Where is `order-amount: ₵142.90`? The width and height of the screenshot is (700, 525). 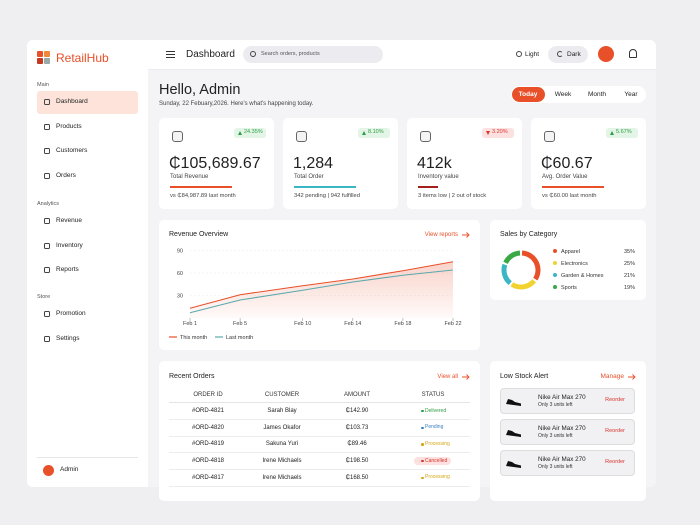
order-amount: ₵142.90 is located at coordinates (357, 410).